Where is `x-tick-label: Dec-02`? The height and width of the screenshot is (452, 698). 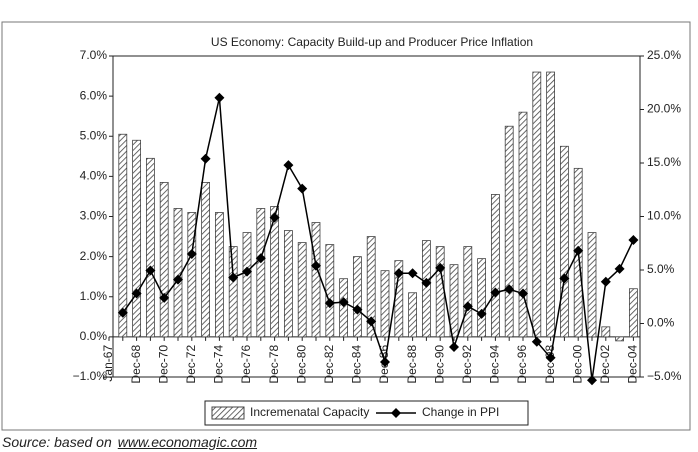 x-tick-label: Dec-02 is located at coordinates (605, 364).